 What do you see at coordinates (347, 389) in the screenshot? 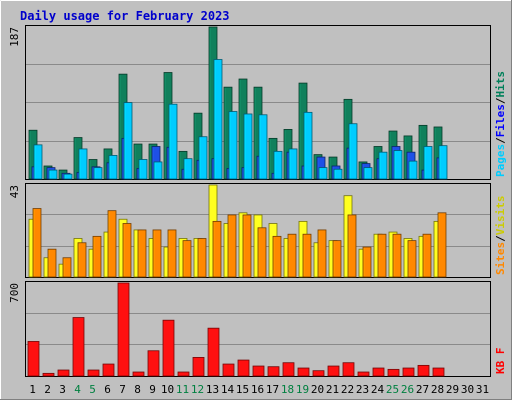
I see `x-tick-label: 22` at bounding box center [347, 389].